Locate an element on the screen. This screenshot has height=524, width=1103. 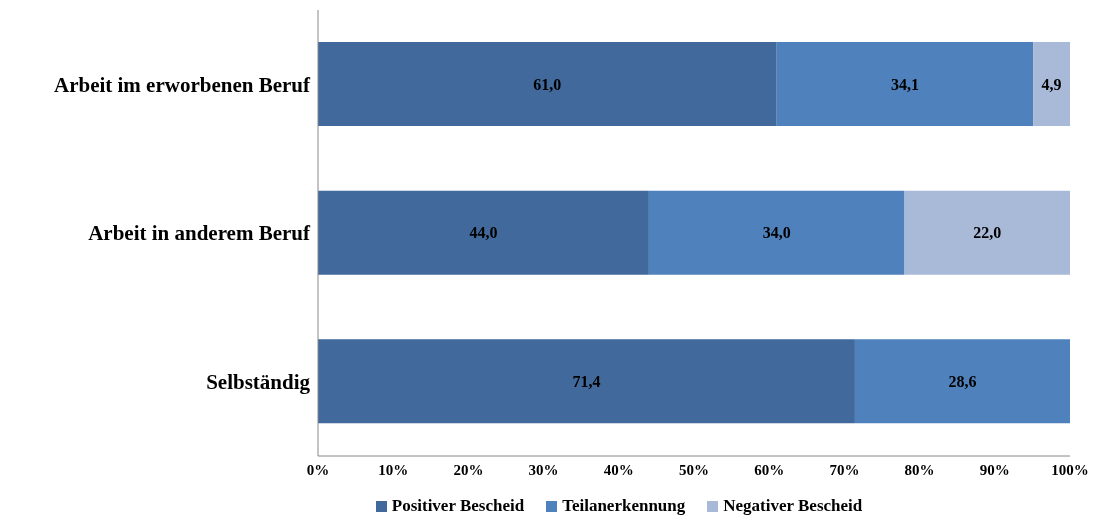
data-label: 28,6 is located at coordinates (962, 381).